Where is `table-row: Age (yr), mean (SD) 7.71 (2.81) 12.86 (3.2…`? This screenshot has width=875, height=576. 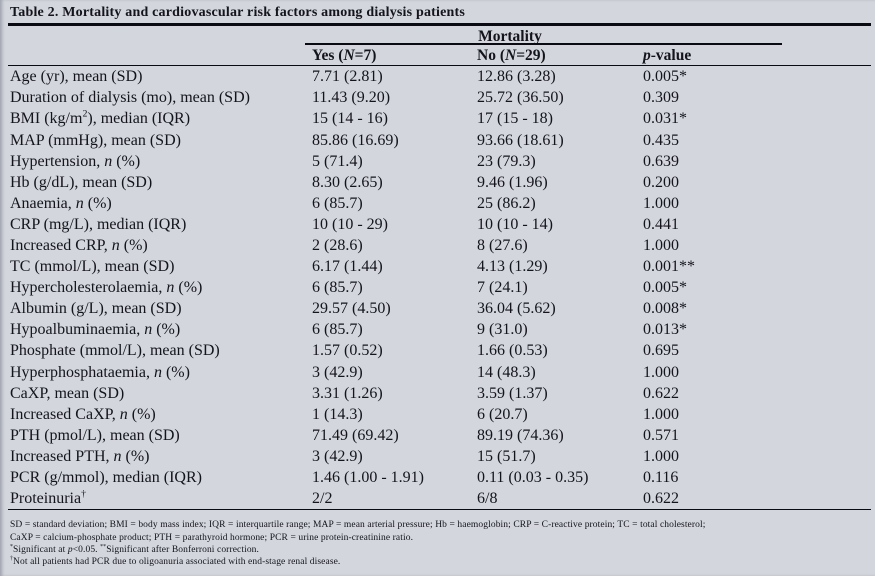 table-row: Age (yr), mean (SD) 7.71 (2.81) 12.86 (3.2… is located at coordinates (437, 76).